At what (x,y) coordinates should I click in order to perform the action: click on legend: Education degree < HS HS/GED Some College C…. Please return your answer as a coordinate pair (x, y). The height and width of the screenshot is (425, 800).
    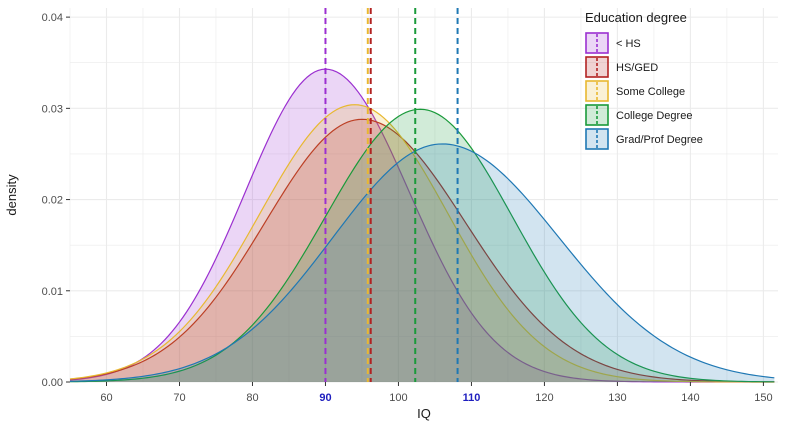
    Looking at the image, I should click on (644, 80).